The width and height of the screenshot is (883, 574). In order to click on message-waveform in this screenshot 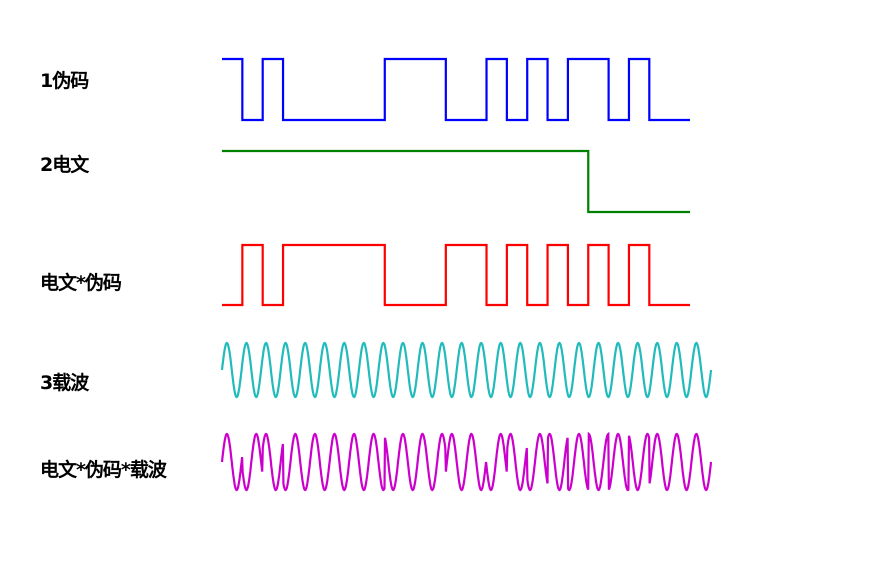, I will do `click(456, 181)`.